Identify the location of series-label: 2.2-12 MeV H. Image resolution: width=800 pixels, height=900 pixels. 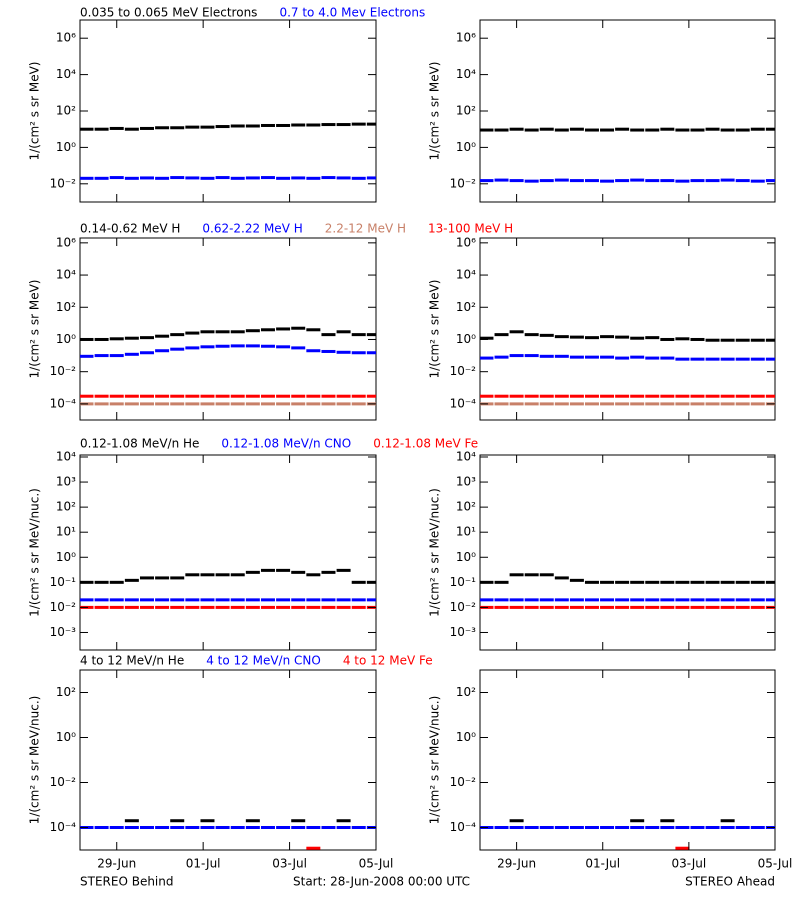
(365, 229).